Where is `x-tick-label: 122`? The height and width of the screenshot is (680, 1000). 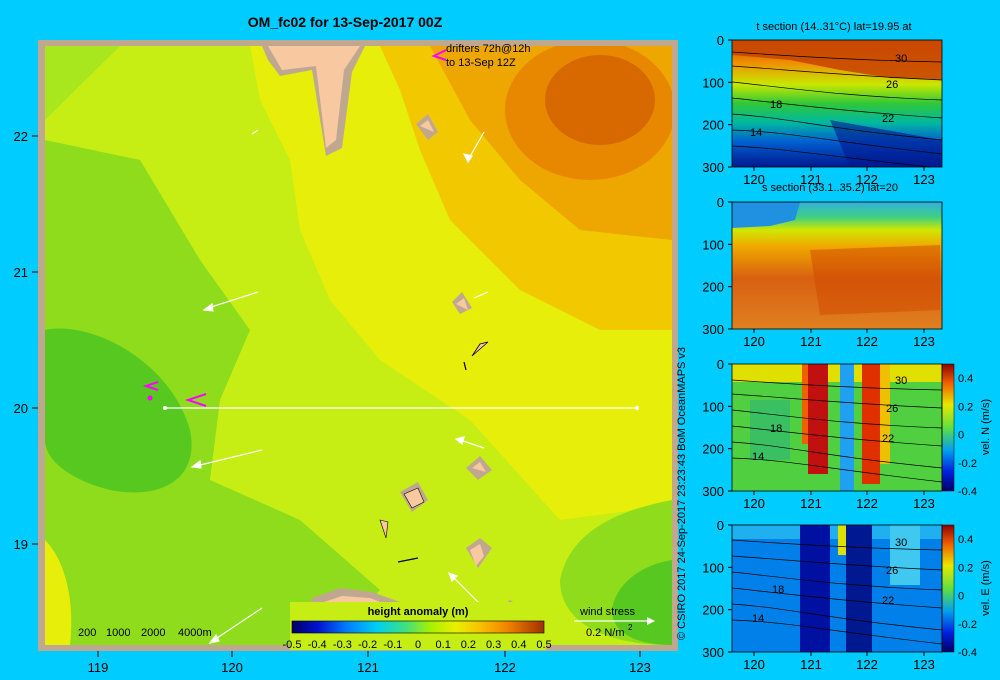 x-tick-label: 122 is located at coordinates (505, 667).